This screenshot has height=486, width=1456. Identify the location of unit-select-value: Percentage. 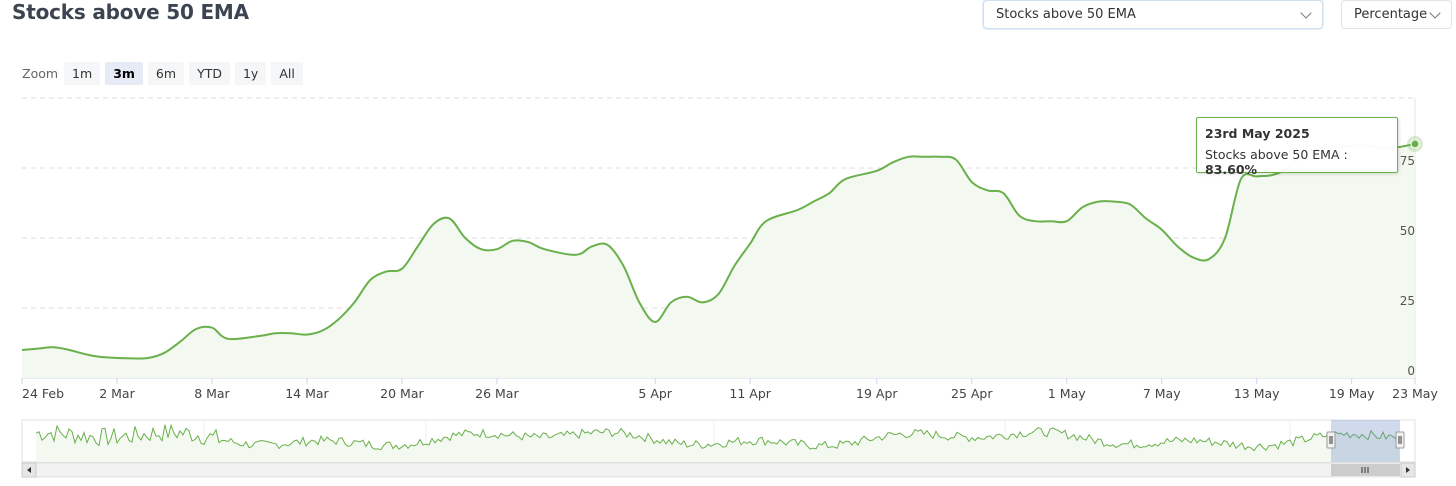
(1391, 14).